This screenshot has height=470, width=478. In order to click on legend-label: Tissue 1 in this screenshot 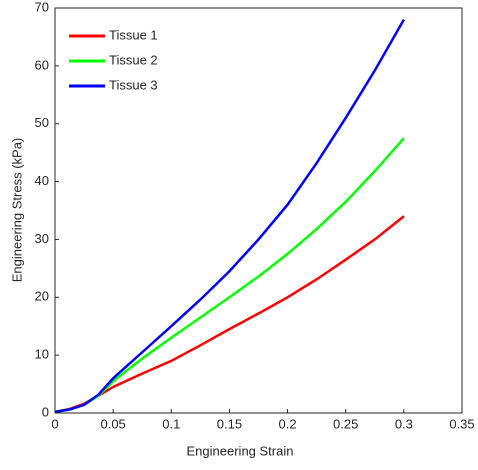, I will do `click(133, 34)`.